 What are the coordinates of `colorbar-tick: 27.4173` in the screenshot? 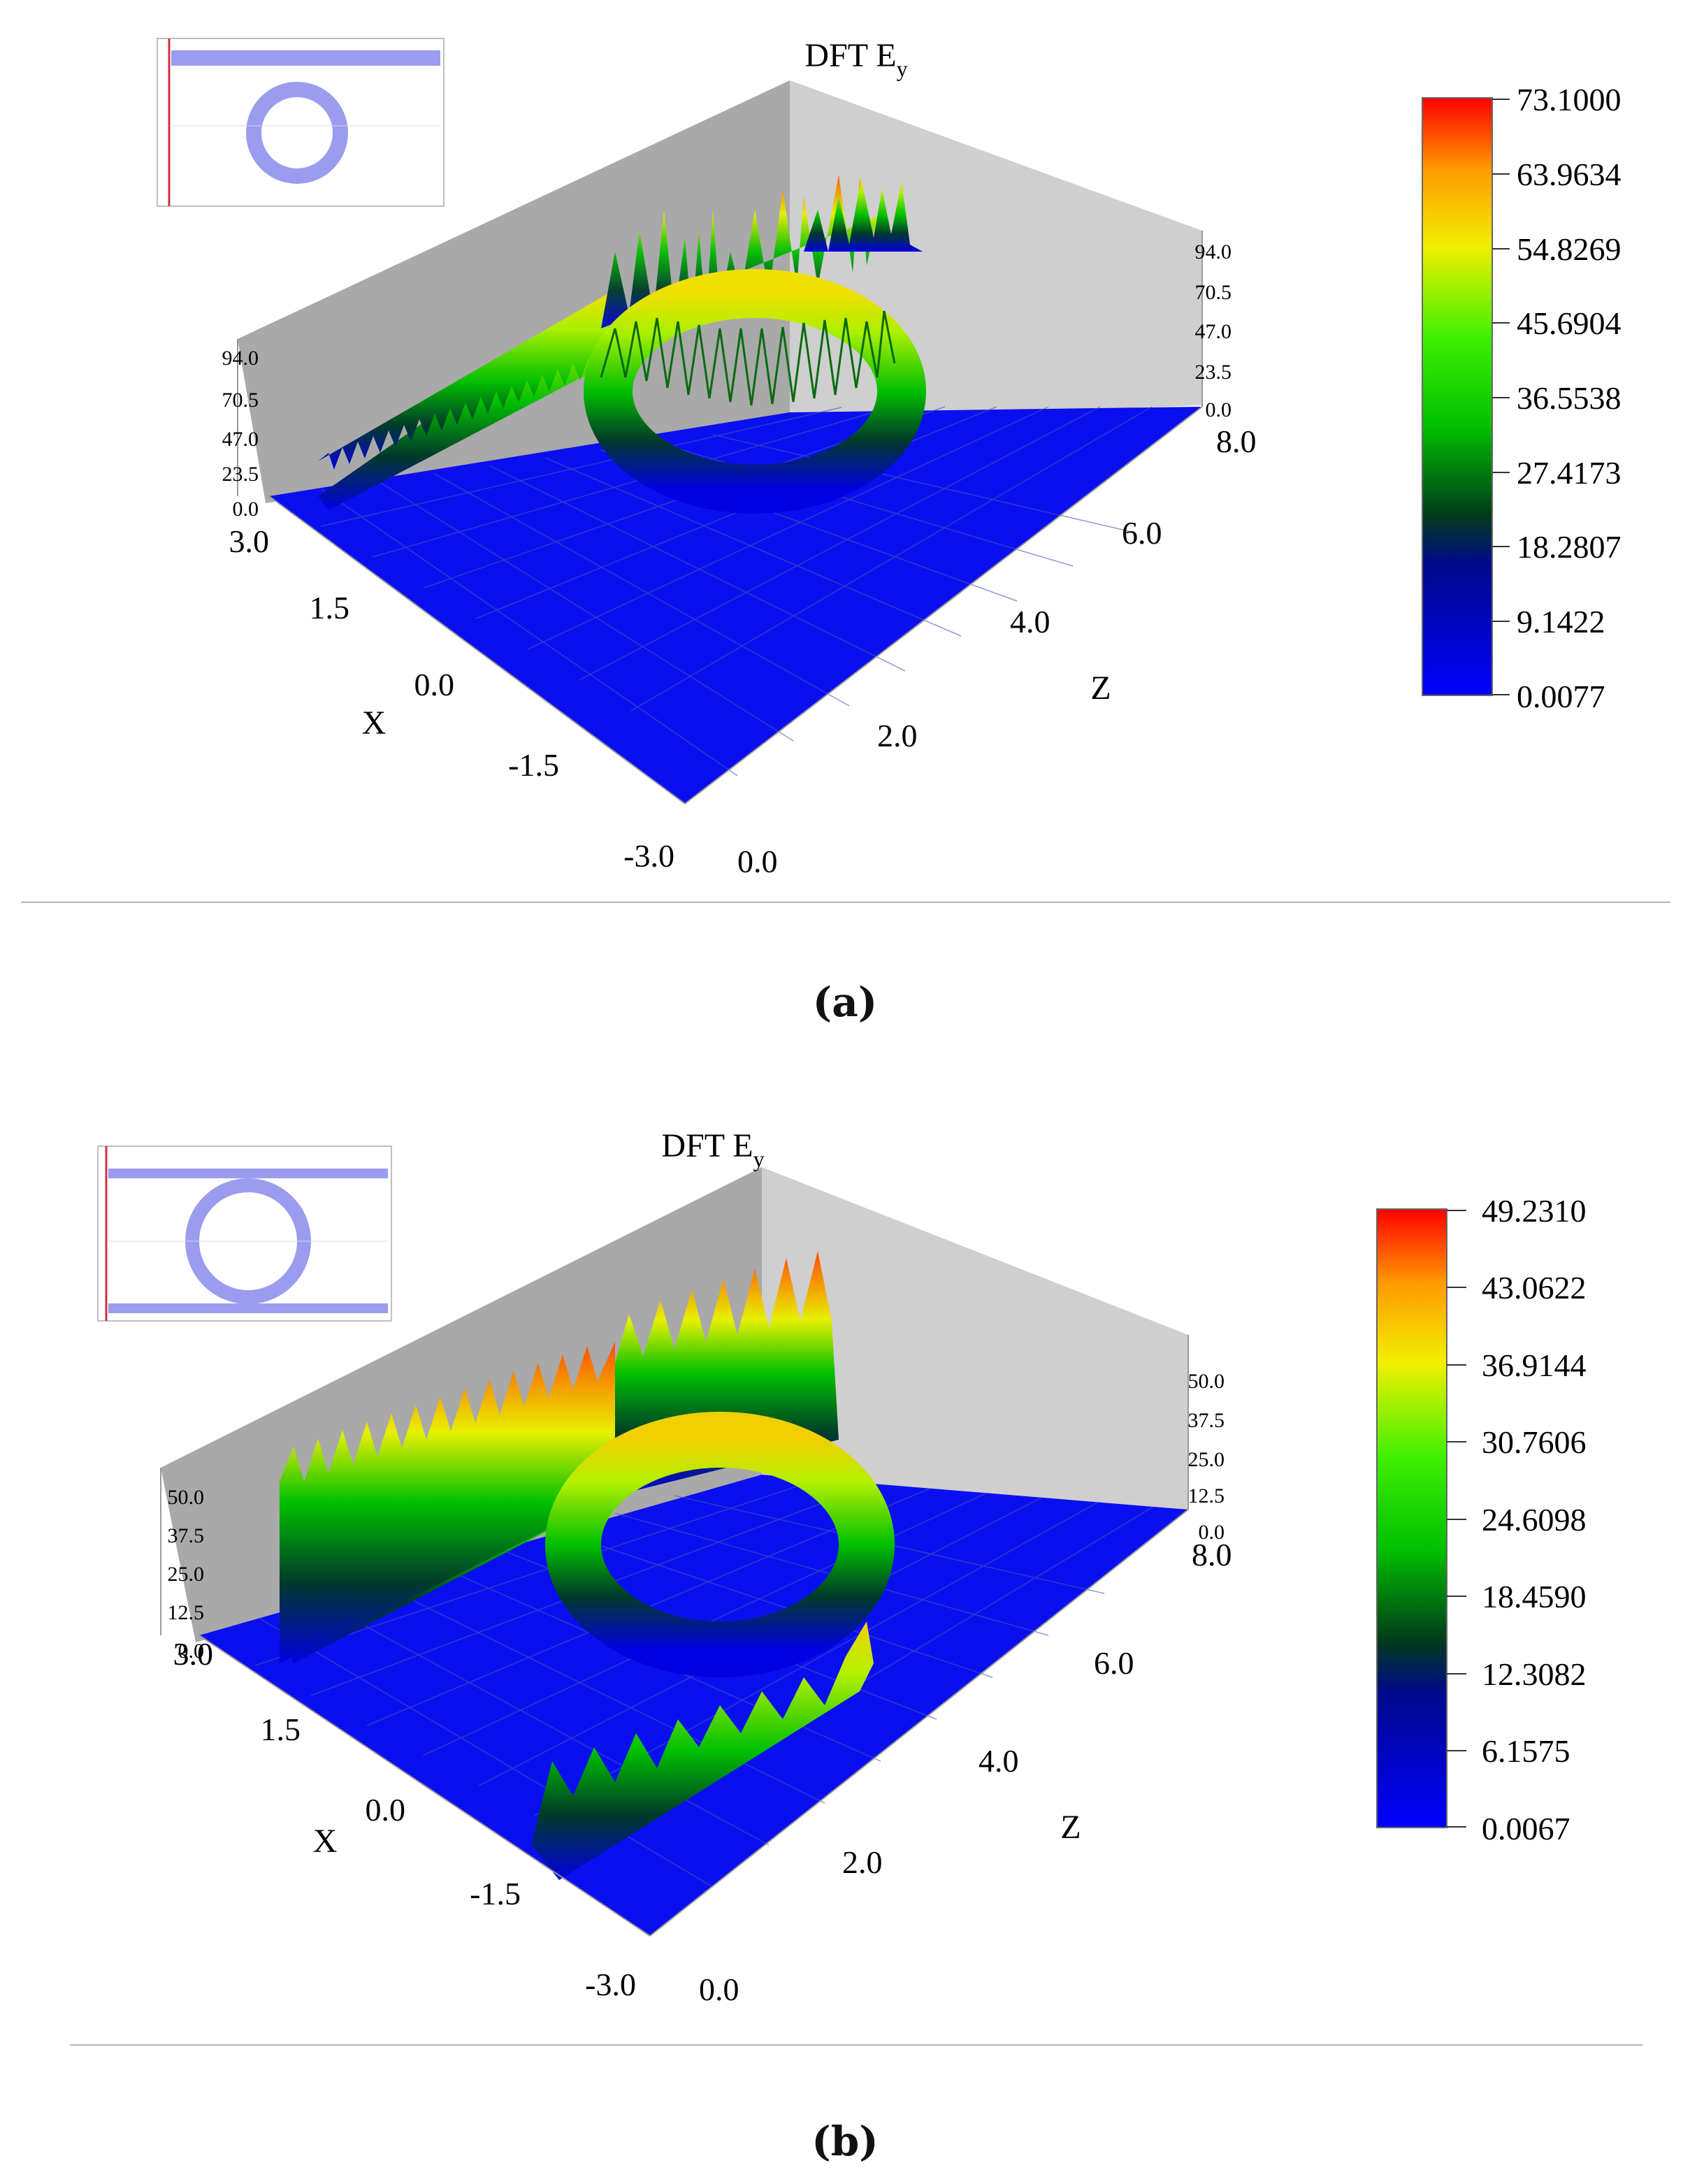 It's located at (1570, 473).